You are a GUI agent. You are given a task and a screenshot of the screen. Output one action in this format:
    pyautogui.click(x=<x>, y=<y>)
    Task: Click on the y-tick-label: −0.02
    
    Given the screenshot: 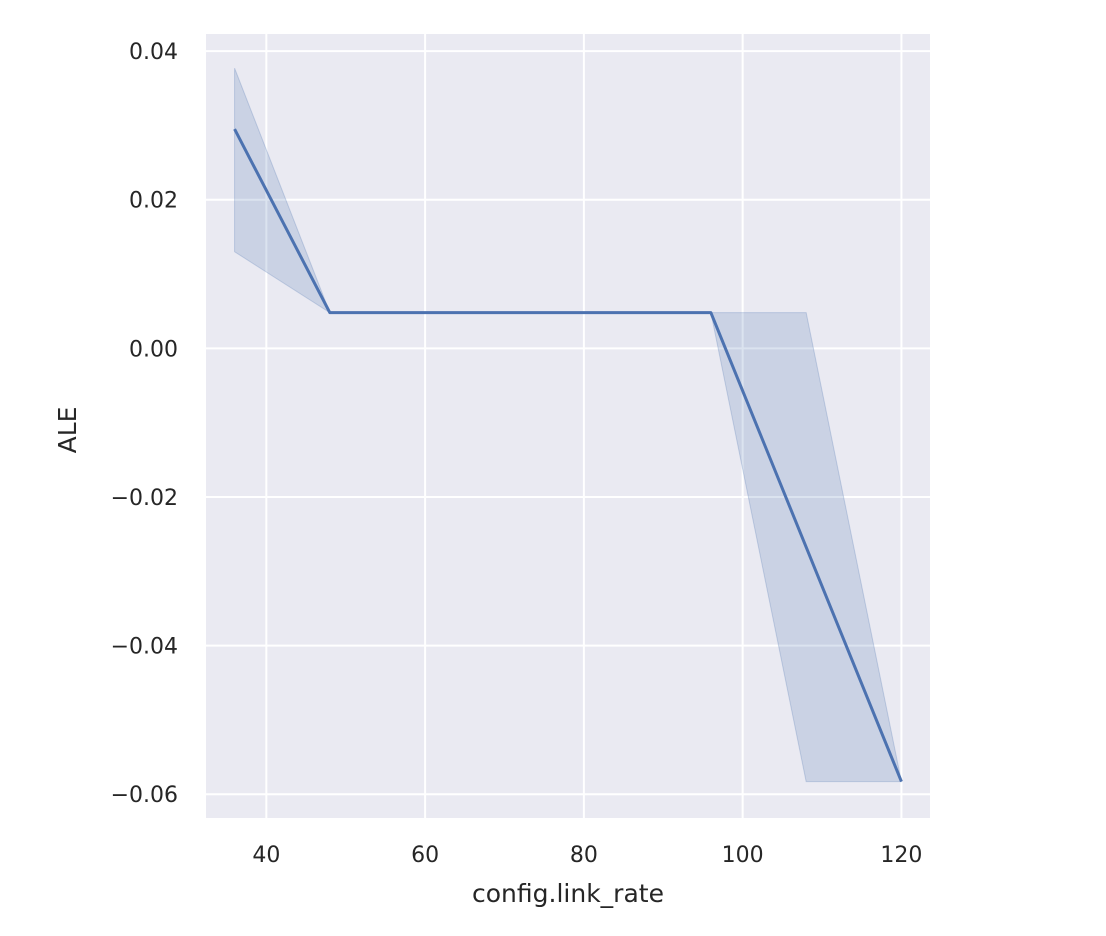 What is the action you would take?
    pyautogui.click(x=144, y=498)
    